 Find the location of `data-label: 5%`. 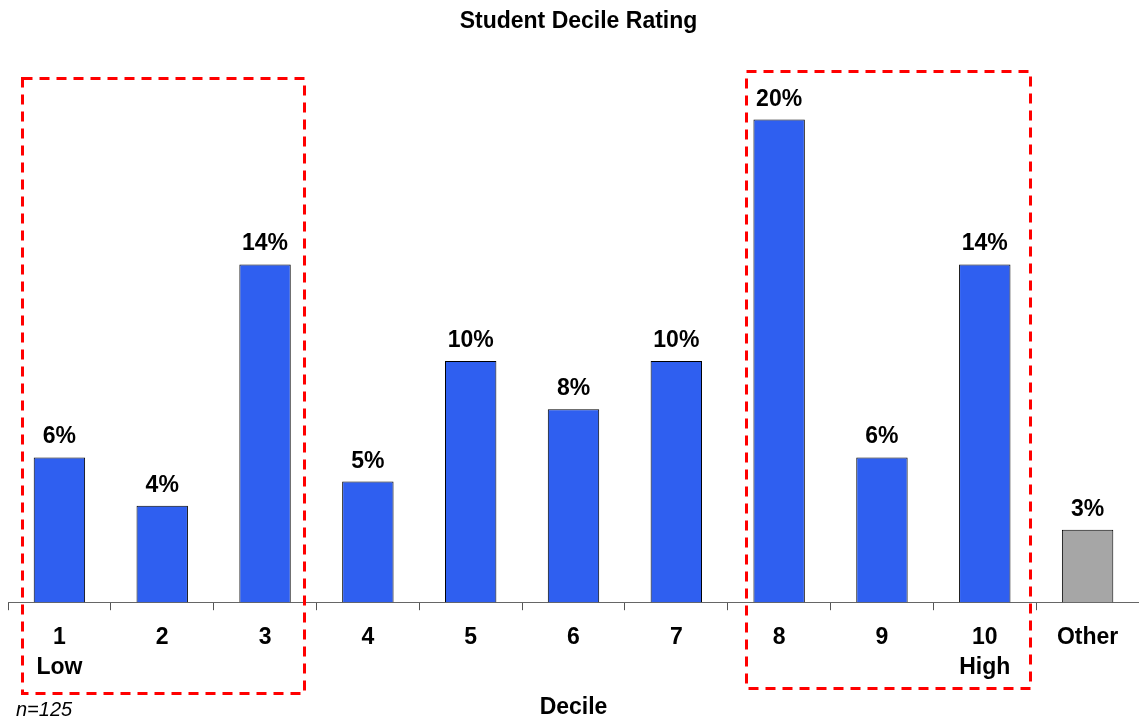

data-label: 5% is located at coordinates (368, 459).